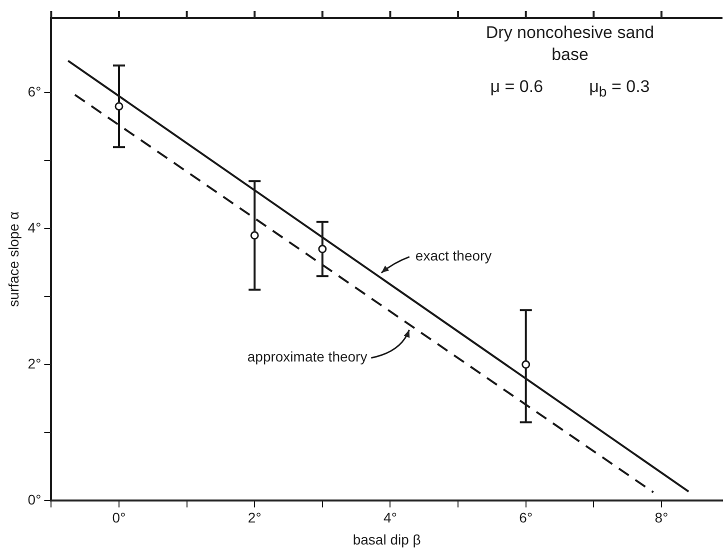 The image size is (728, 555). Describe the element at coordinates (35, 92) in the screenshot. I see `y-tick-label: 6°` at that location.